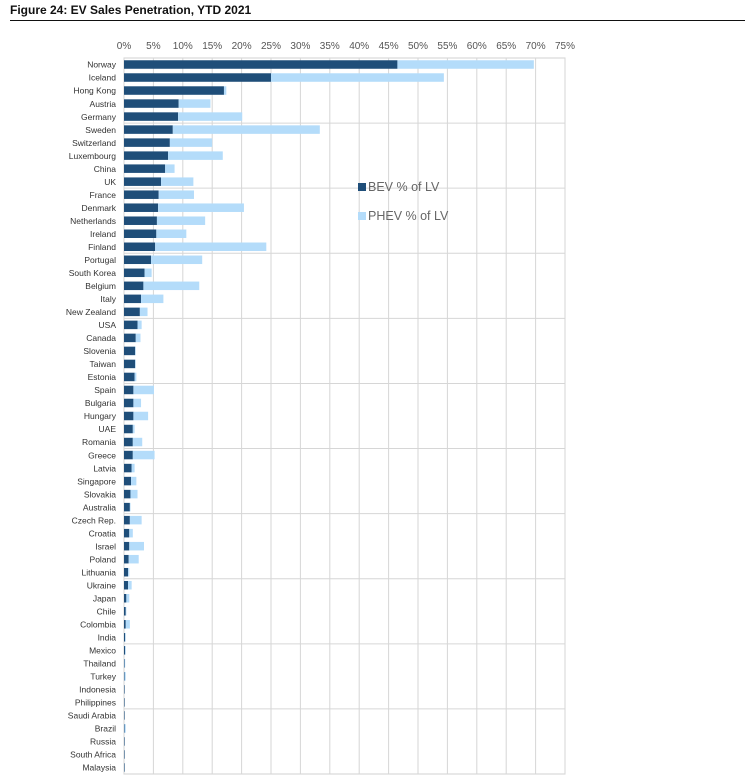 Image resolution: width=747 pixels, height=783 pixels. Describe the element at coordinates (143, 390) in the screenshot. I see `bar-phev-of-lv-spain` at that location.